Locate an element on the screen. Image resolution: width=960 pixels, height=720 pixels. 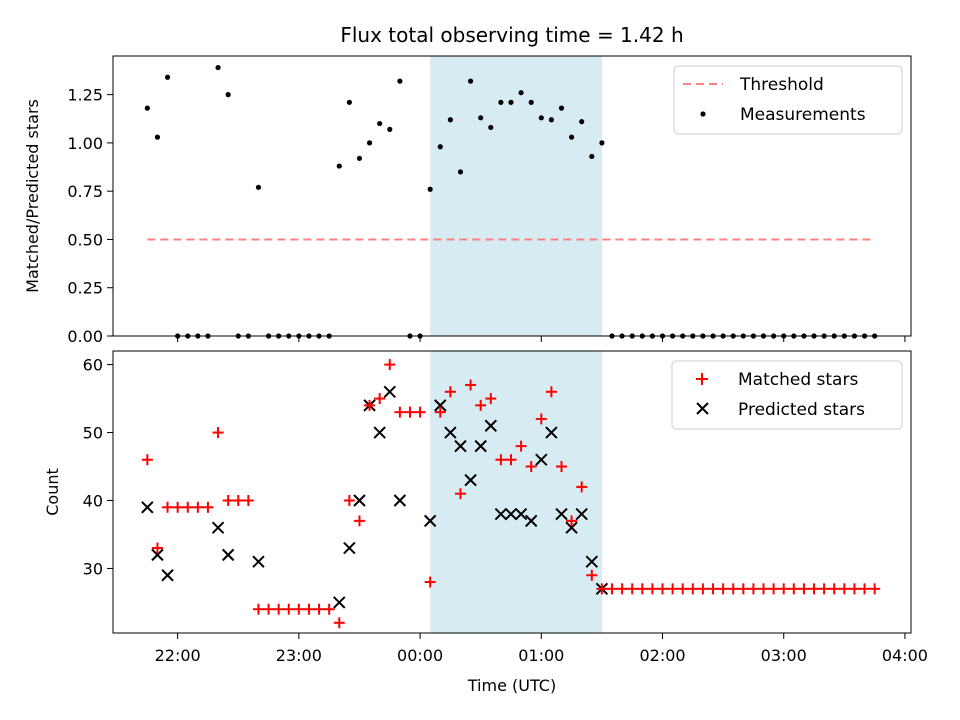
top-legend-box is located at coordinates (788, 100).